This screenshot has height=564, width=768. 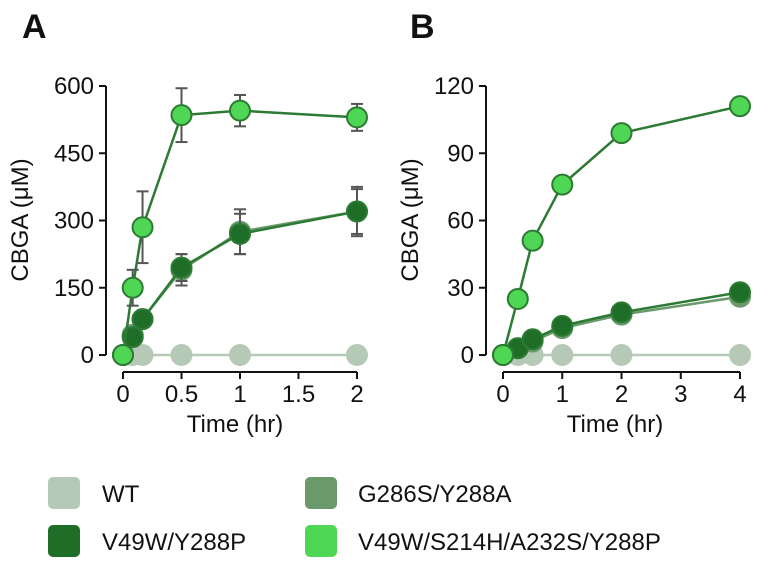 What do you see at coordinates (239, 394) in the screenshot?
I see `panel-a-x-tick-label: 1` at bounding box center [239, 394].